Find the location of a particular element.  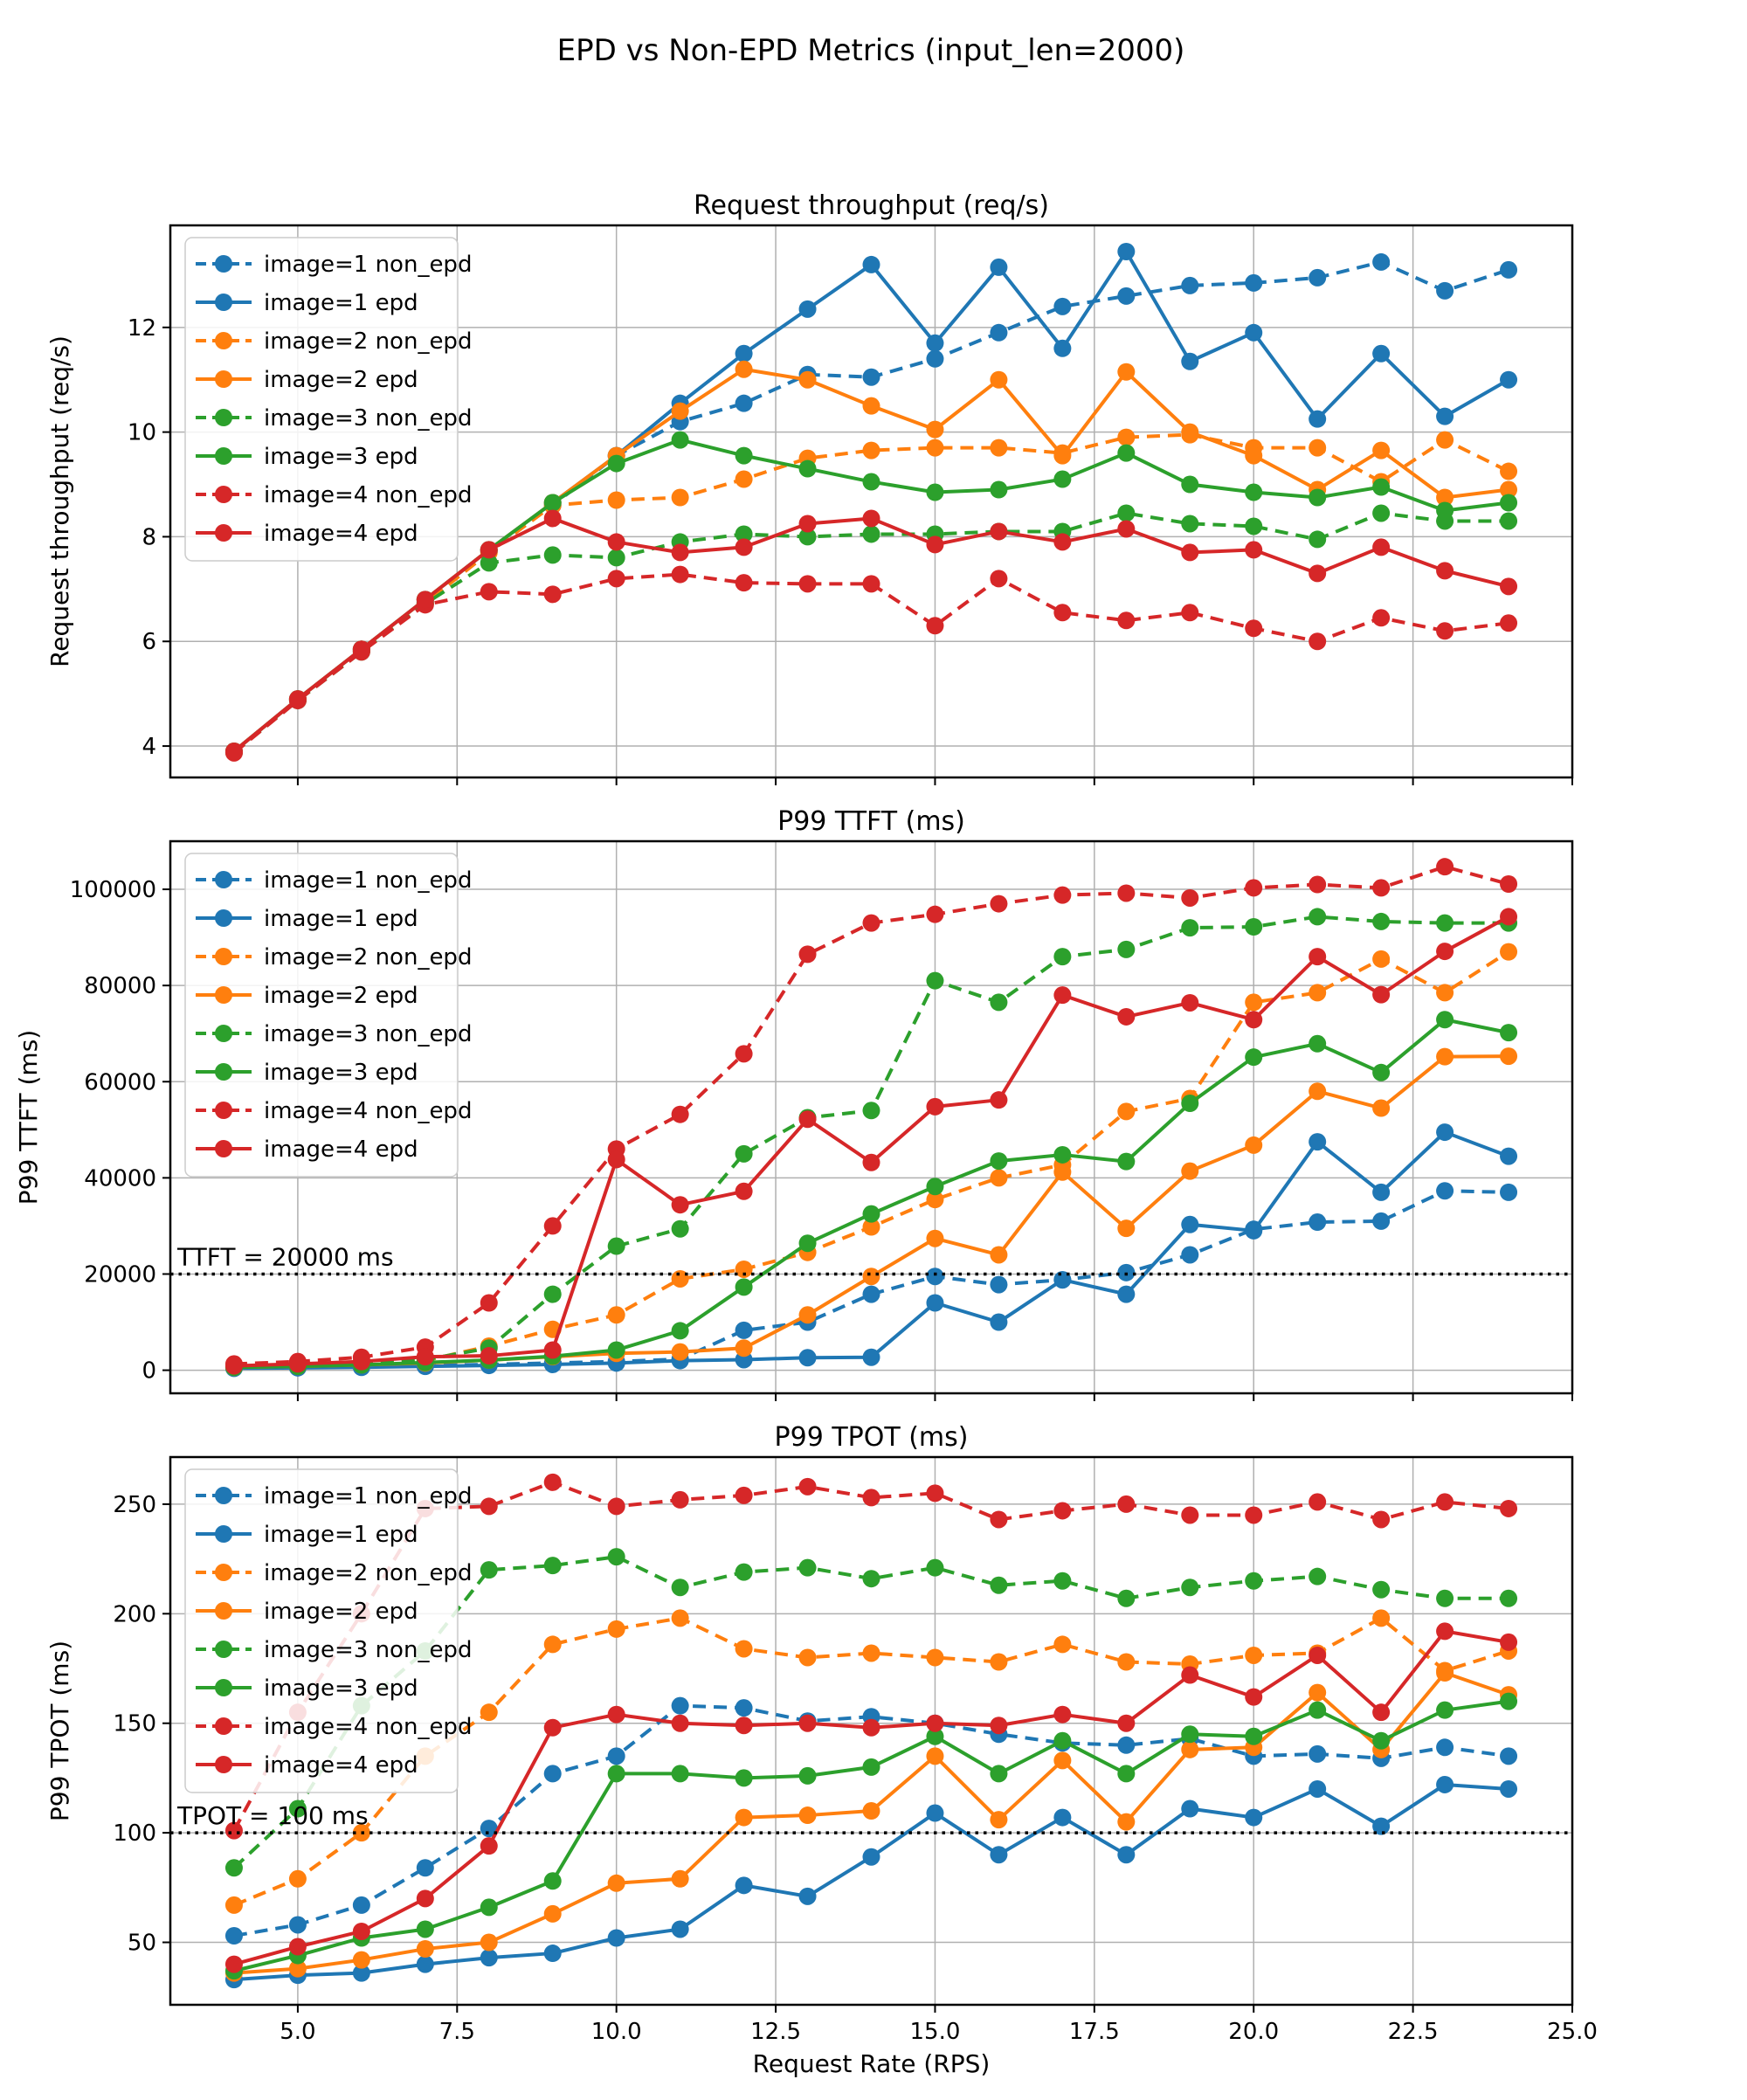

y-tick-label: 250 is located at coordinates (134, 1505).